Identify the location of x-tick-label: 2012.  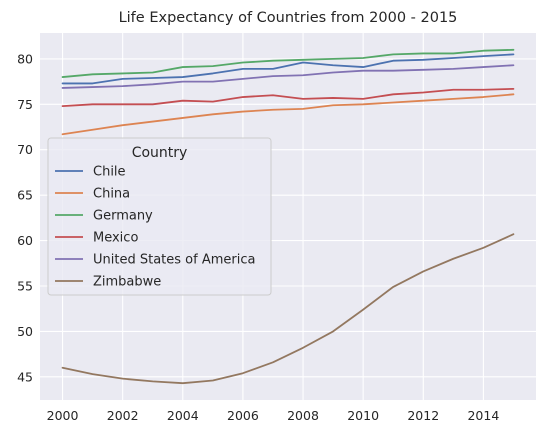
(423, 415).